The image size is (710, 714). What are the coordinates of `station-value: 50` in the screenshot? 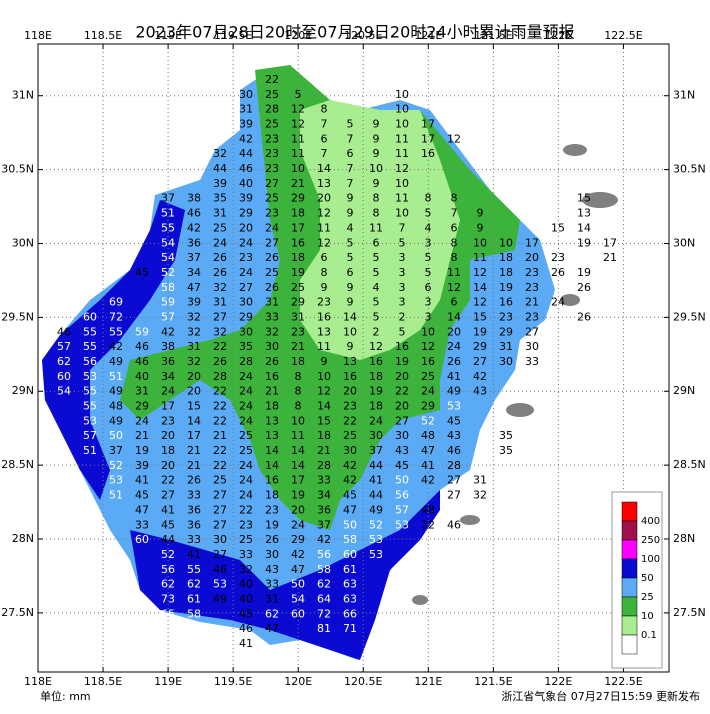 It's located at (298, 584).